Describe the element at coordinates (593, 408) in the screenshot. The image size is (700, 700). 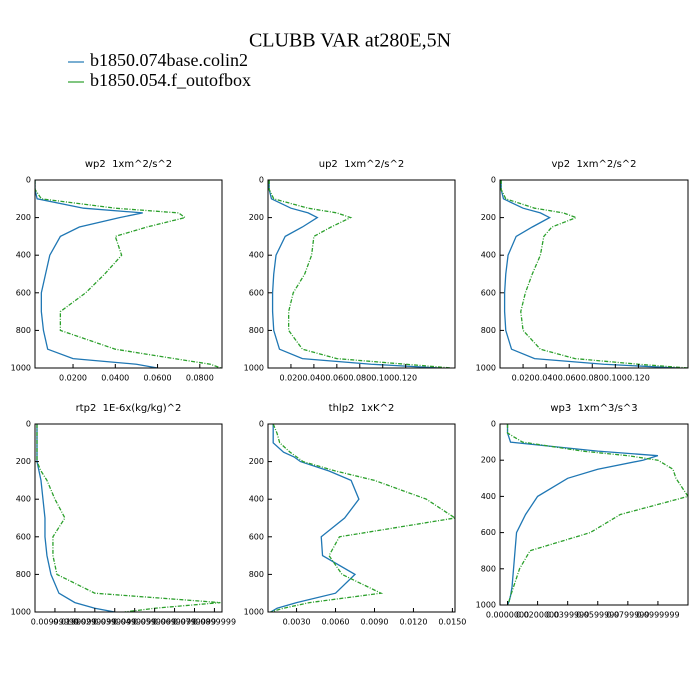
I see `panel-title: wp3 1xm^3/s^3` at that location.